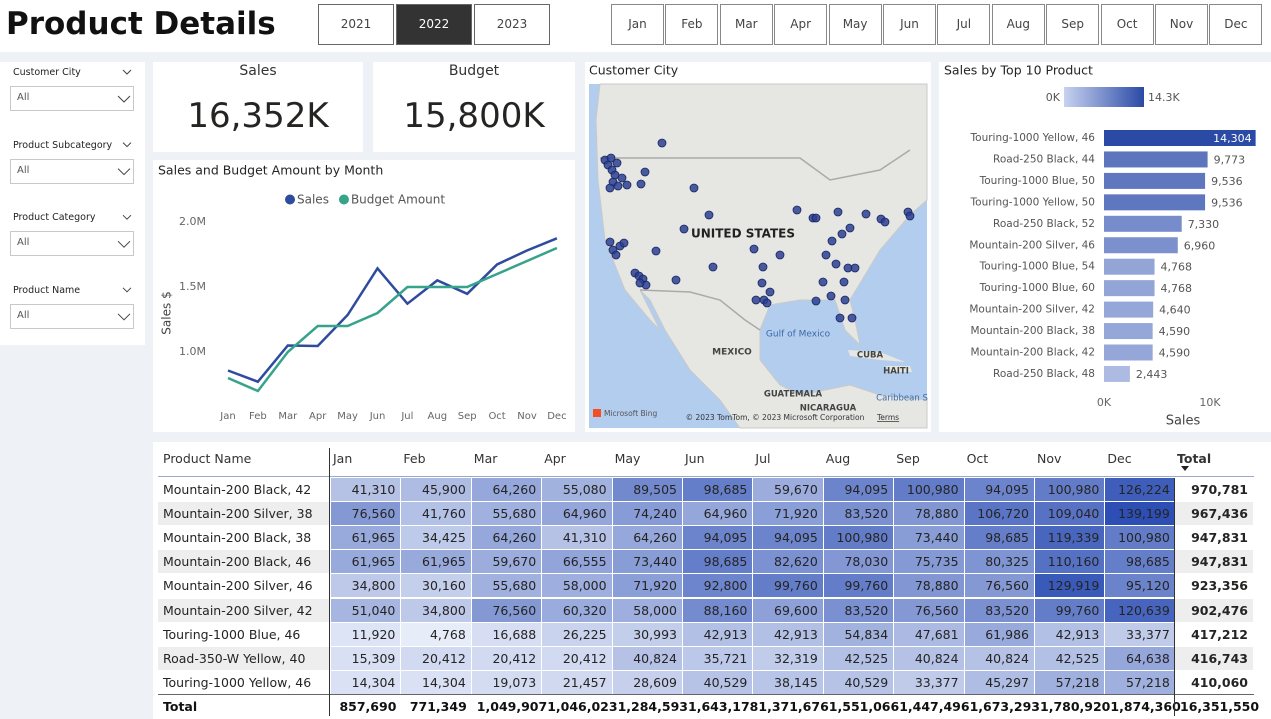 The image size is (1271, 719). I want to click on table-cell: 83,520, so click(859, 514).